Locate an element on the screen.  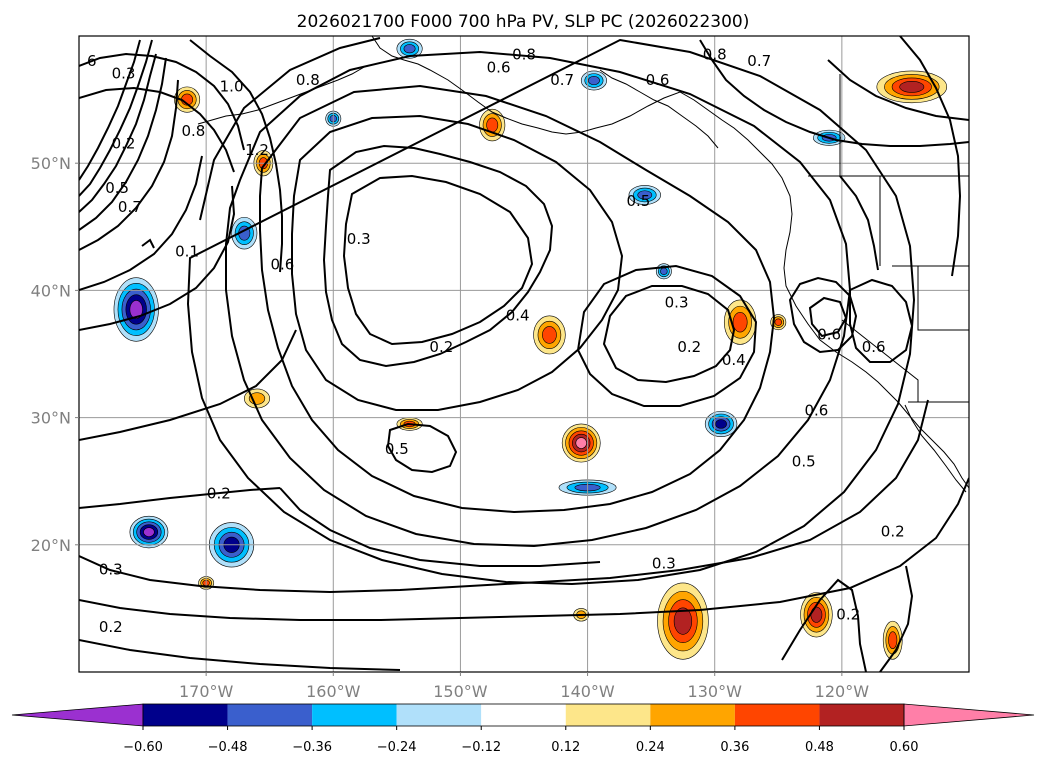
contour-label: 0.1 is located at coordinates (187, 252).